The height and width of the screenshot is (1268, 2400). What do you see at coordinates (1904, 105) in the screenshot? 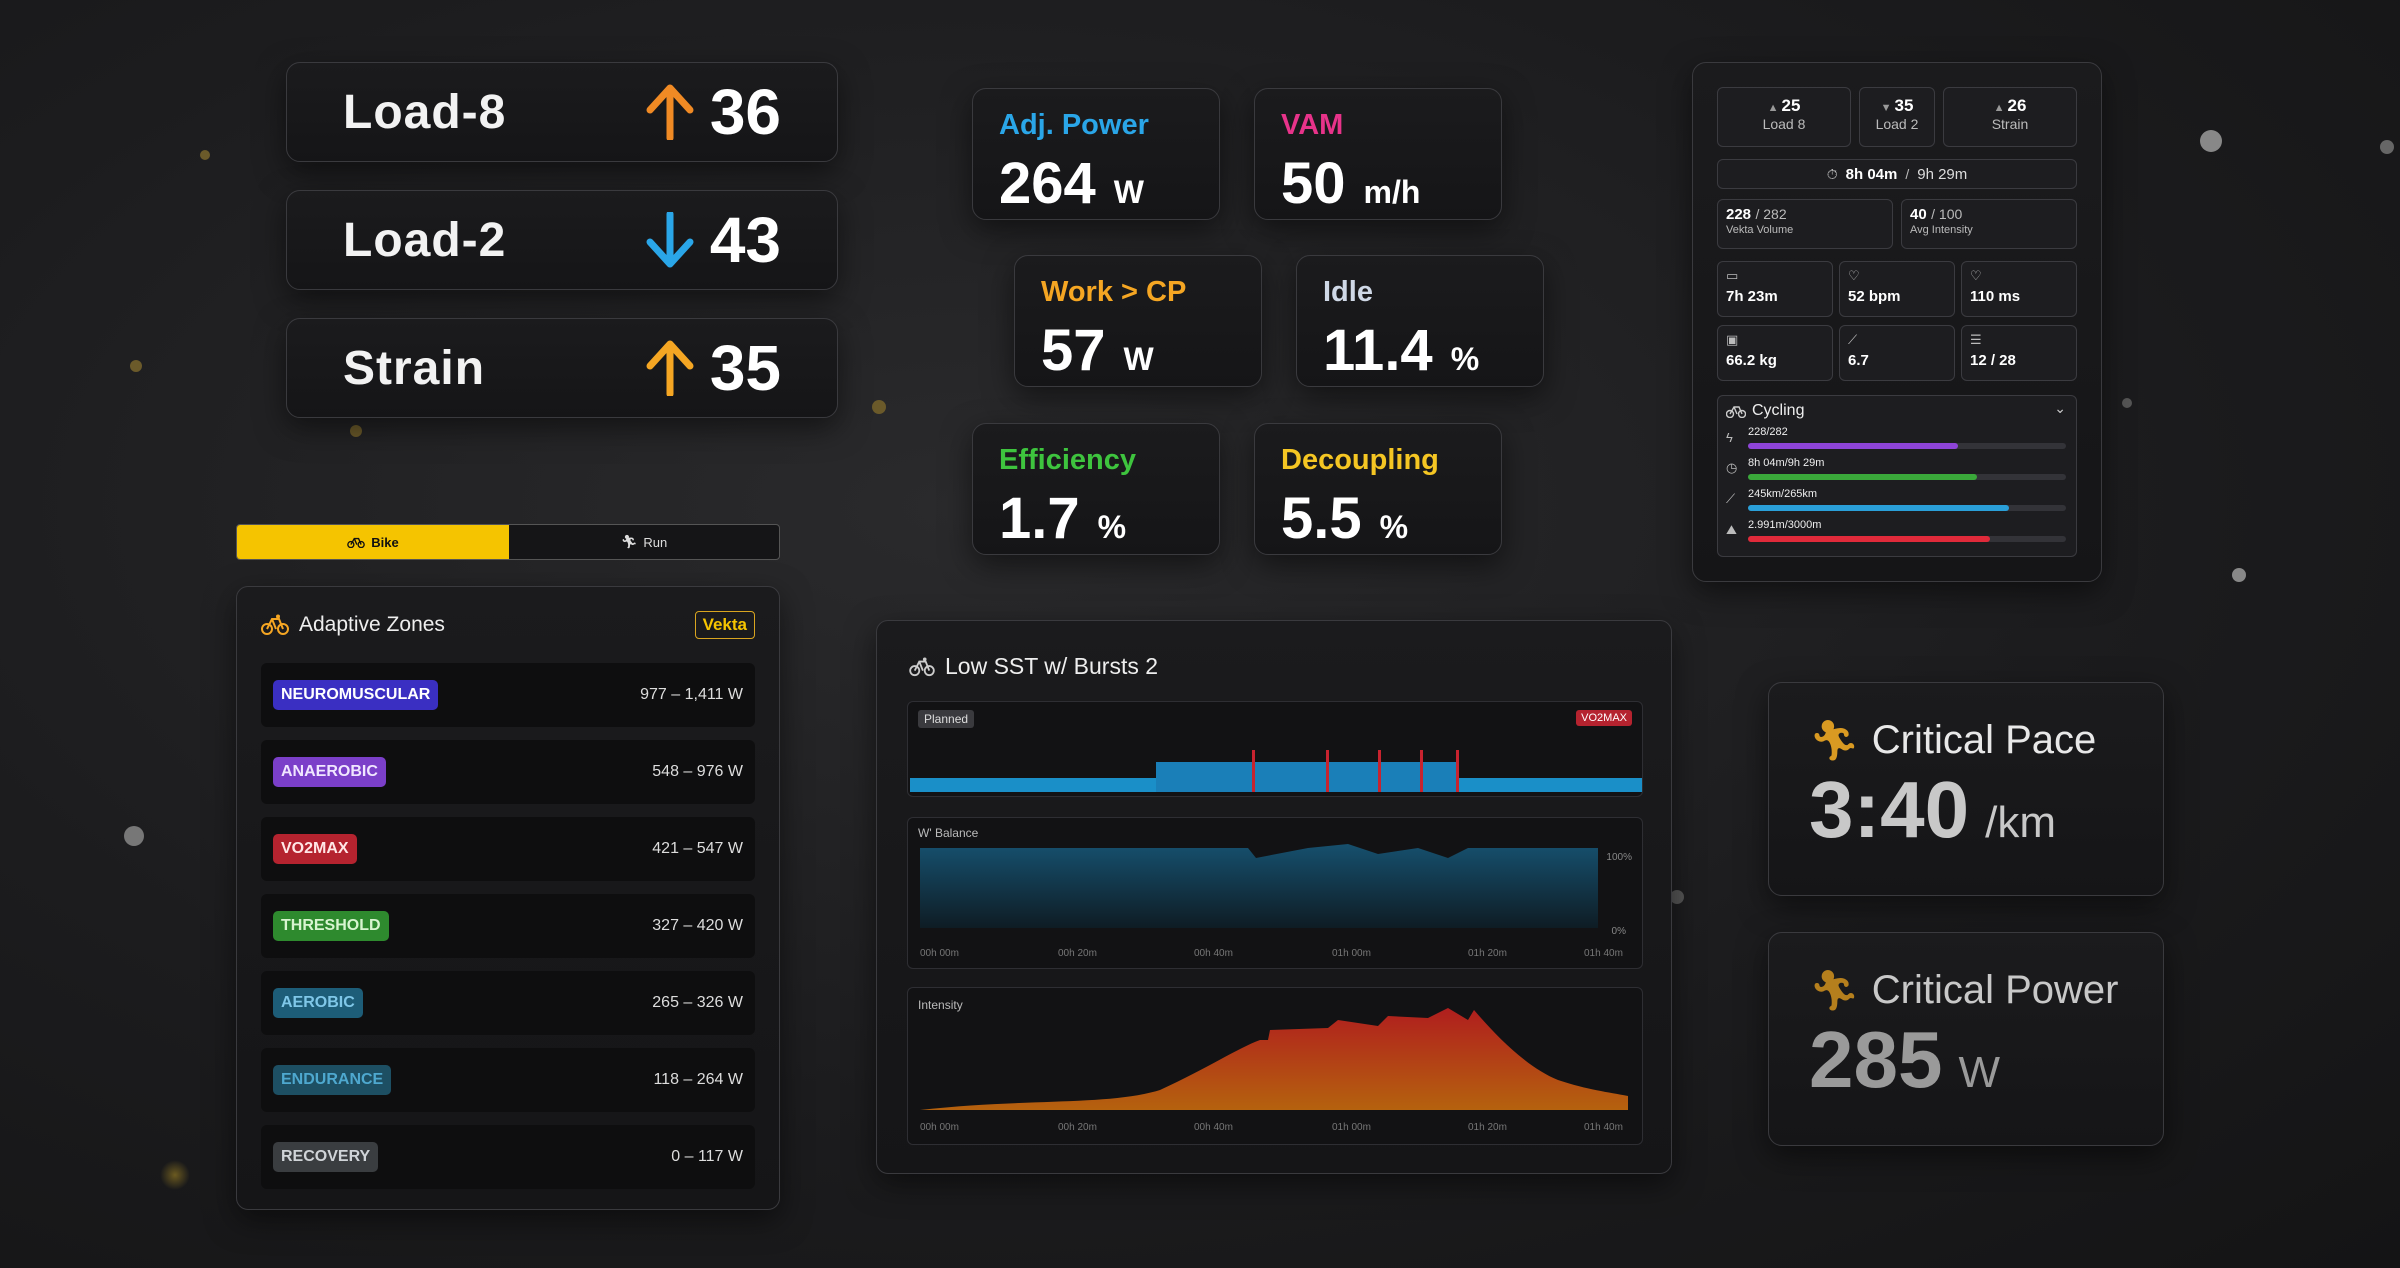
I see `summary-value: 35` at bounding box center [1904, 105].